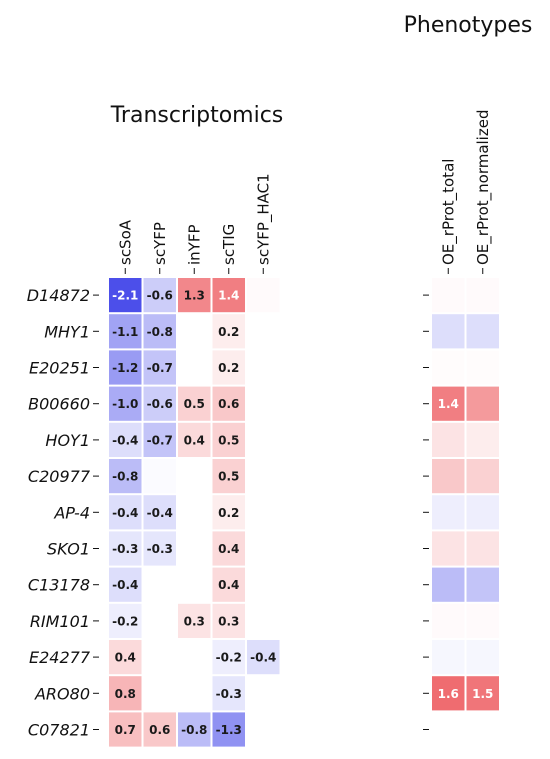 The image size is (550, 759). I want to click on column-label: scYFP, so click(160, 243).